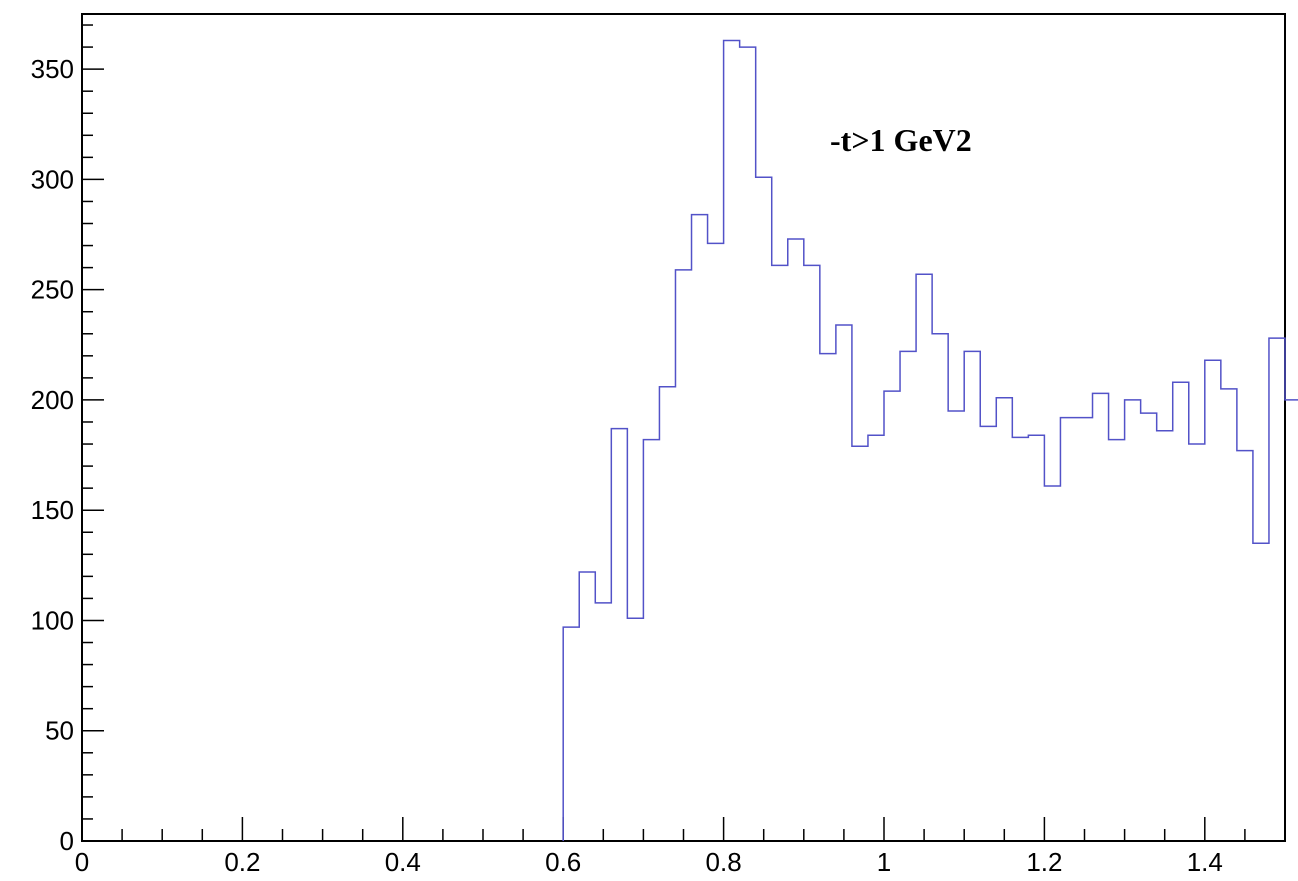 This screenshot has height=881, width=1298. What do you see at coordinates (59, 731) in the screenshot?
I see `y-tick-label: 50` at bounding box center [59, 731].